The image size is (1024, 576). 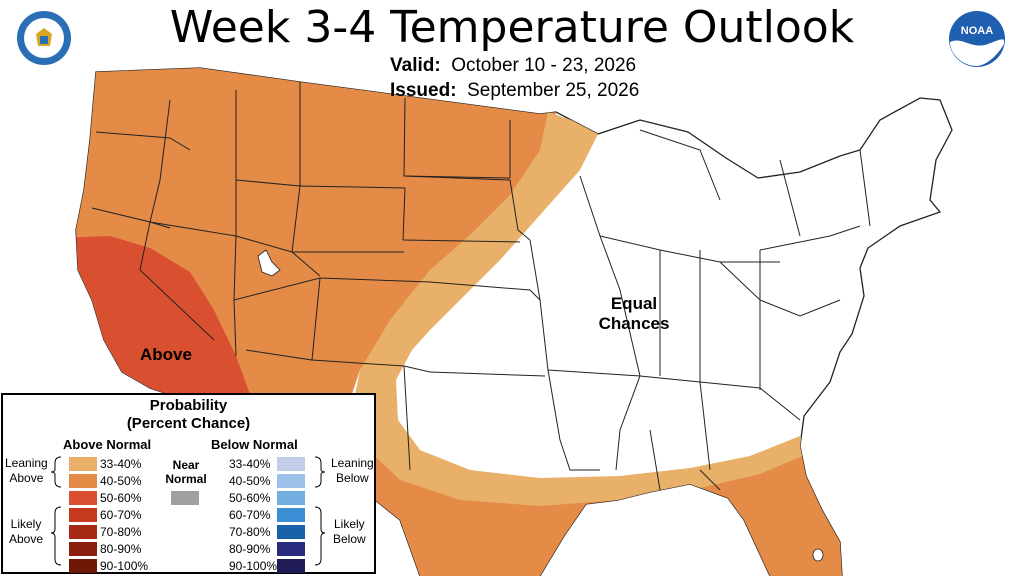 What do you see at coordinates (250, 498) in the screenshot?
I see `below-range-label: 50-60%` at bounding box center [250, 498].